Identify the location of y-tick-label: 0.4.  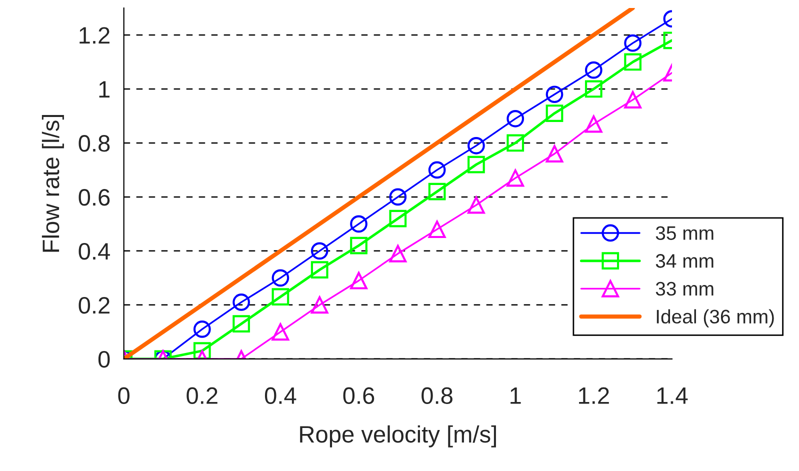
(94, 251).